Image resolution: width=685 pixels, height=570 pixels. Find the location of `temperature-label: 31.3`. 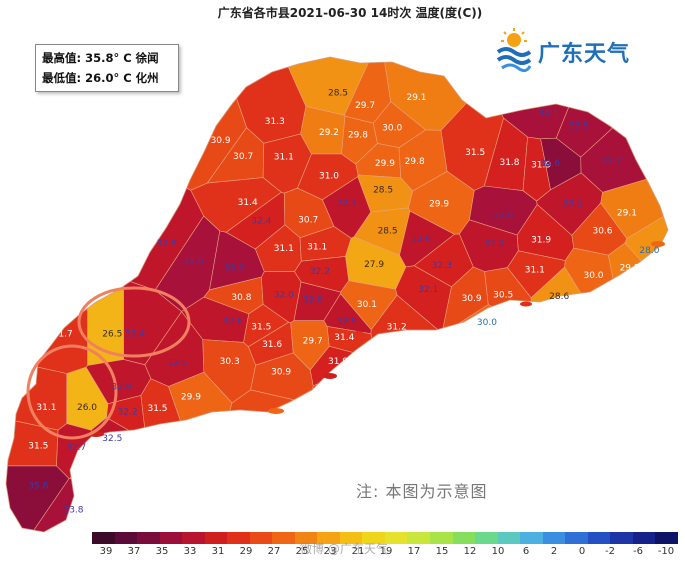

temperature-label: 31.3 is located at coordinates (275, 122).